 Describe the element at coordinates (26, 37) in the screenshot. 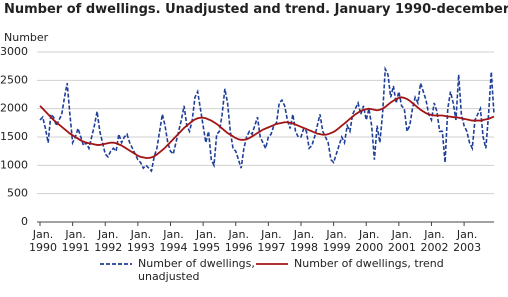

I see `y-axis-label: Number` at that location.